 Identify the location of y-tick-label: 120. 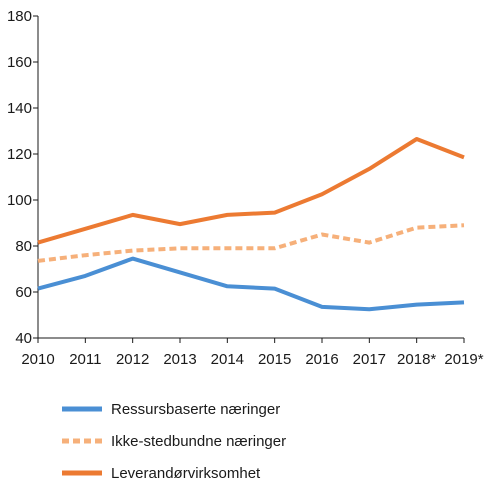
(19, 154).